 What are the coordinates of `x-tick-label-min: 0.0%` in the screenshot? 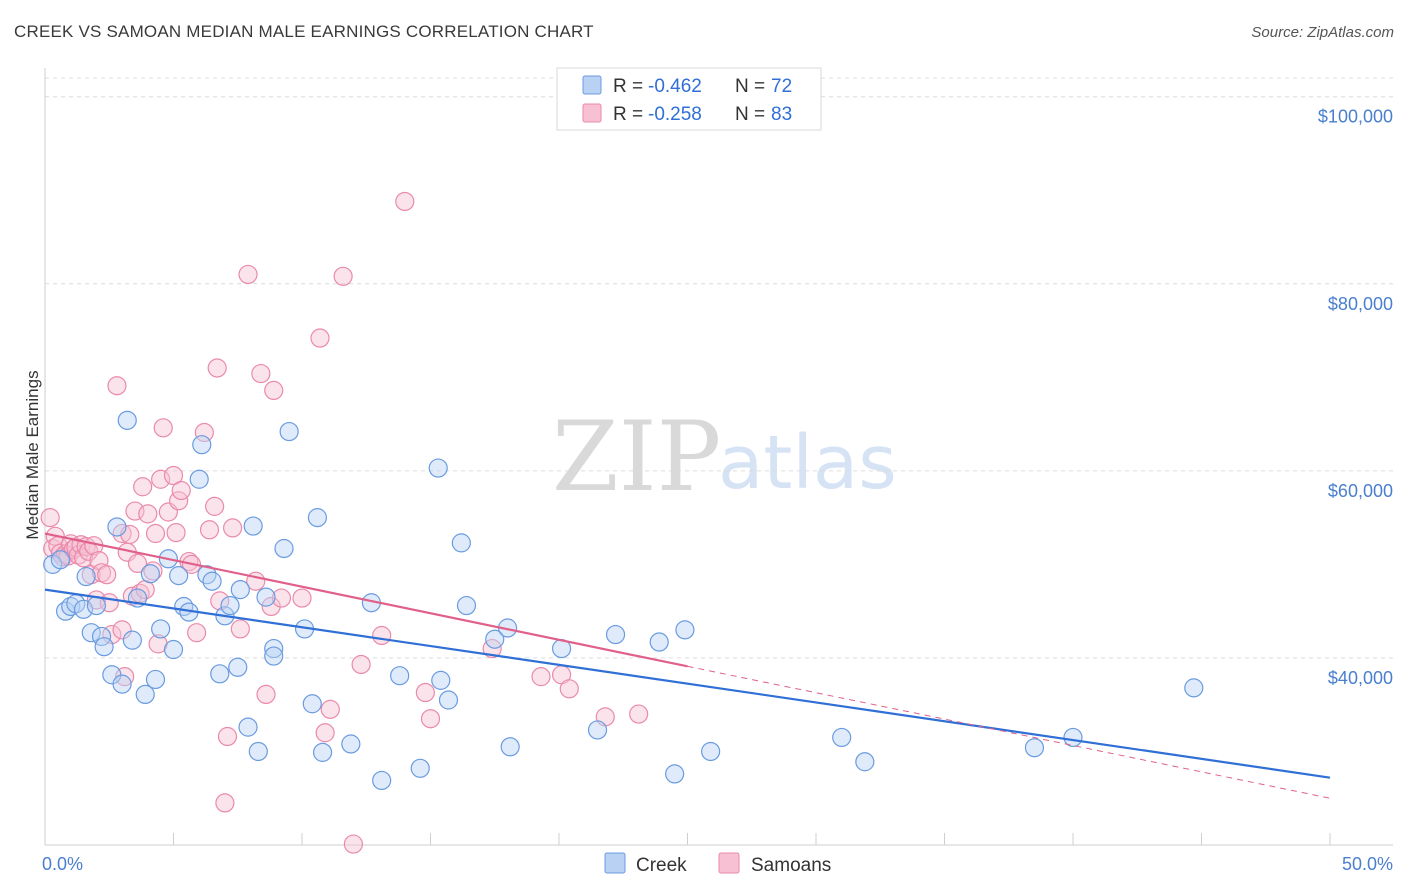 It's located at (62, 864).